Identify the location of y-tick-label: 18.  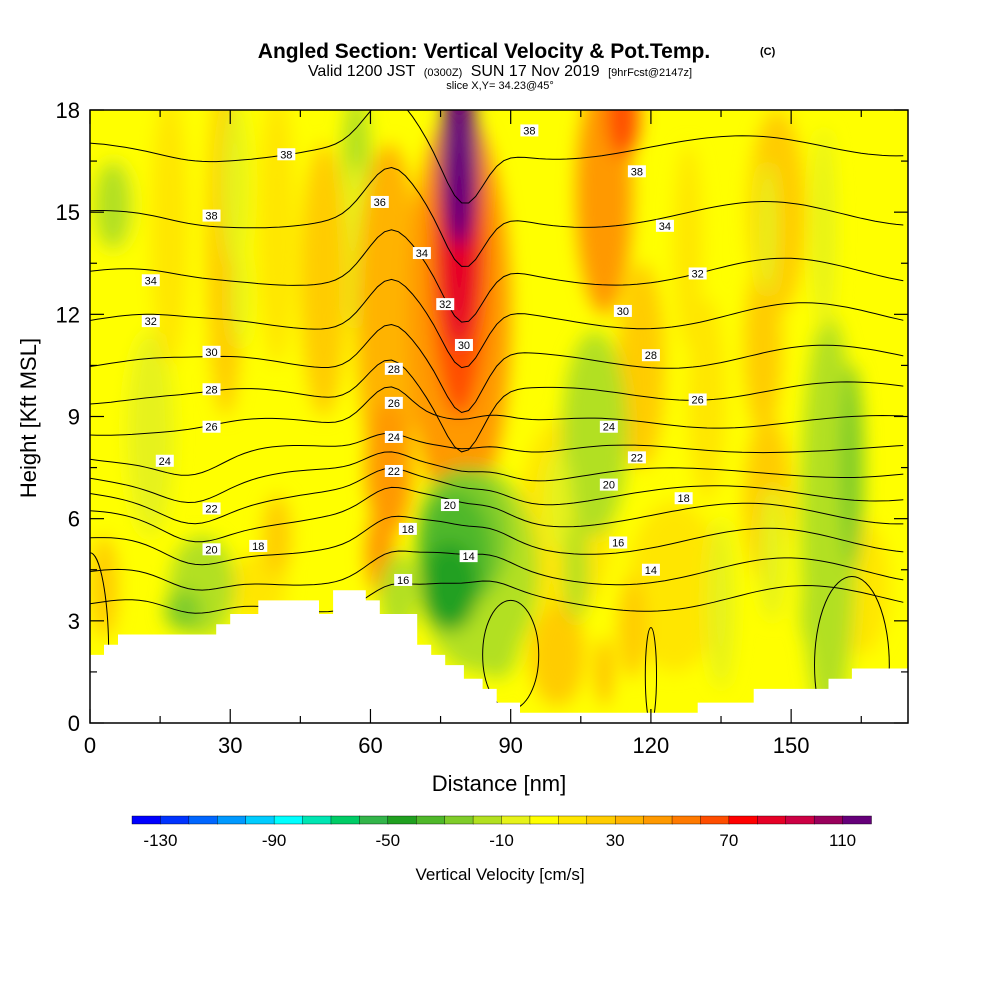
(68, 110).